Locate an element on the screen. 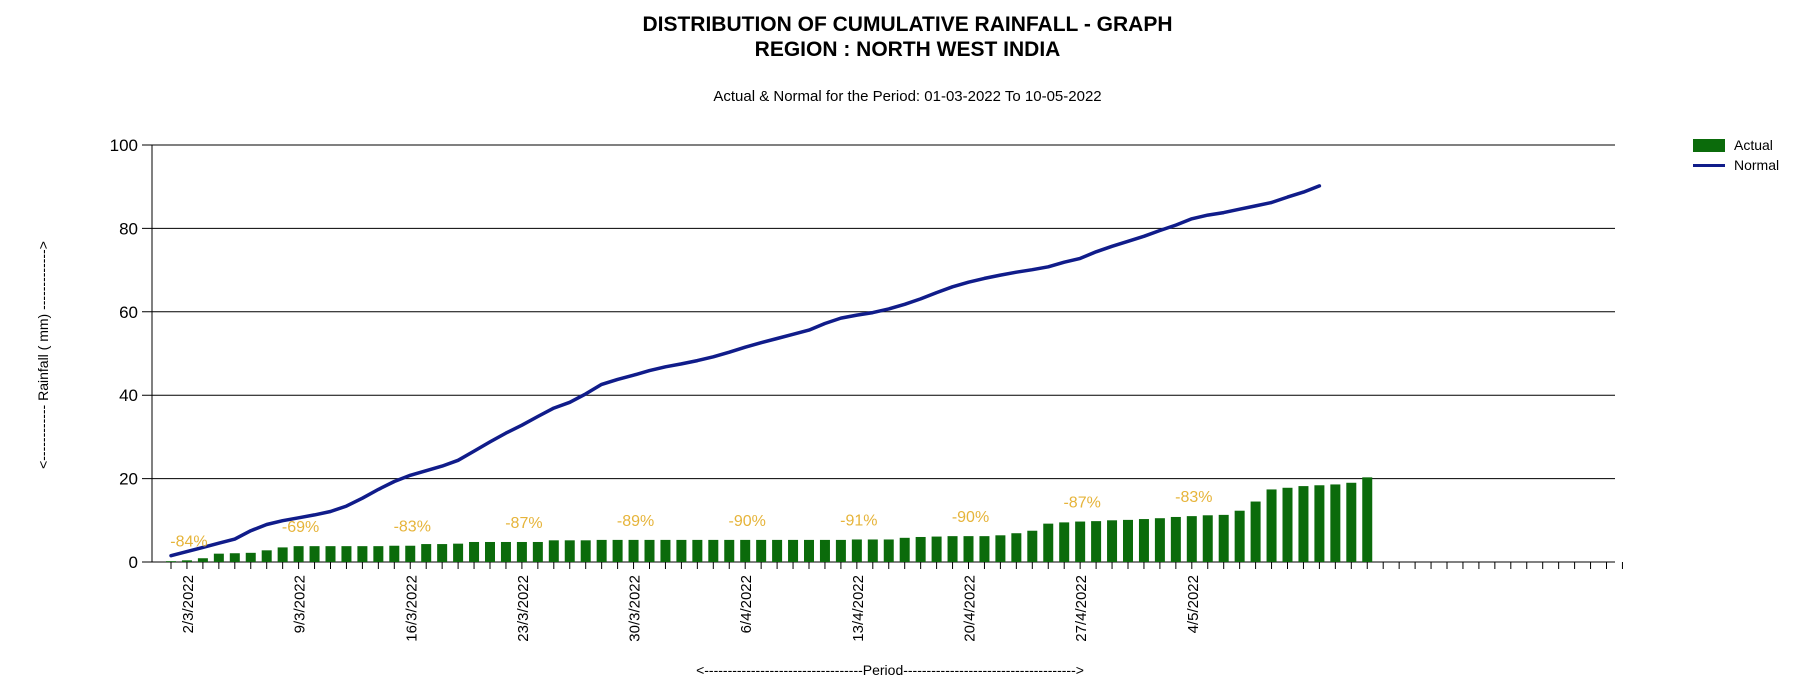 Image resolution: width=1815 pixels, height=692 pixels. x-tick-label: 16/3/2022 is located at coordinates (411, 608).